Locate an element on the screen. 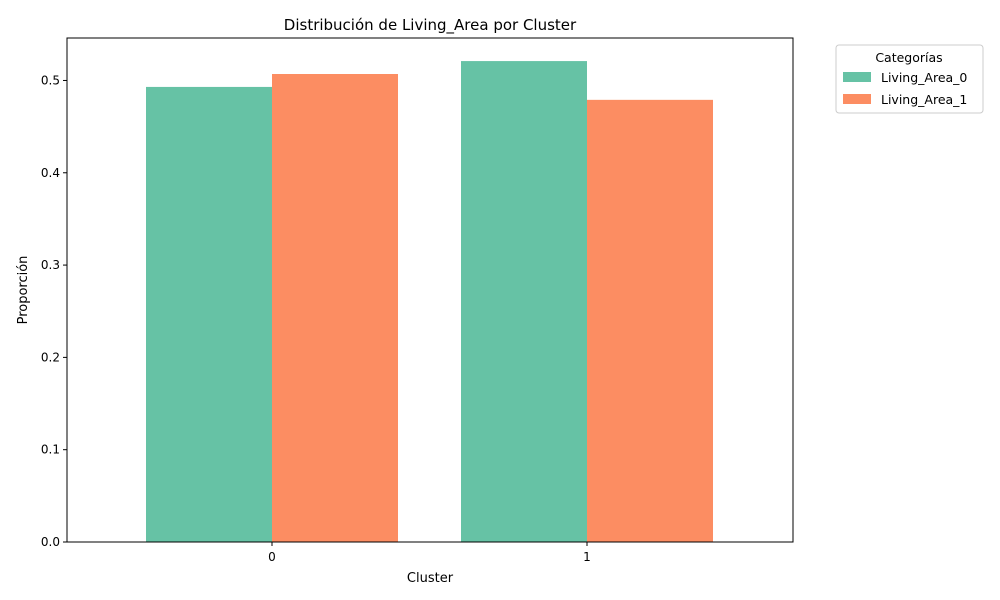 This screenshot has height=600, width=1000. legend: Categorías Living_Area_0 Living_Area_1 is located at coordinates (909, 79).